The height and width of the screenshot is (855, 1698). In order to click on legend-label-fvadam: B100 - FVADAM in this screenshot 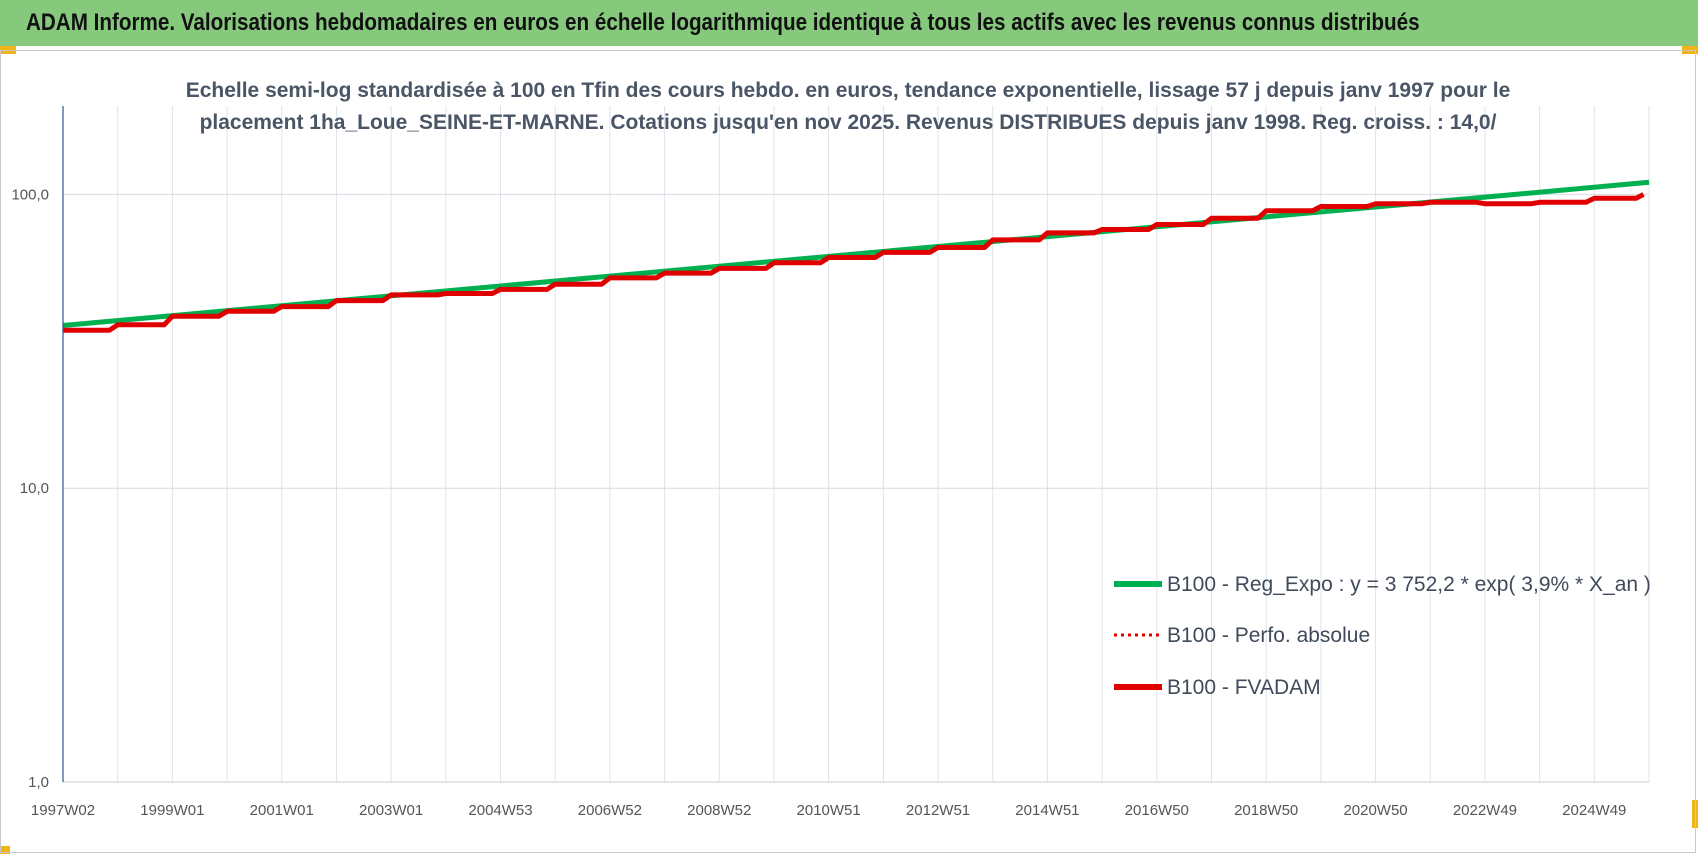, I will do `click(1244, 687)`.